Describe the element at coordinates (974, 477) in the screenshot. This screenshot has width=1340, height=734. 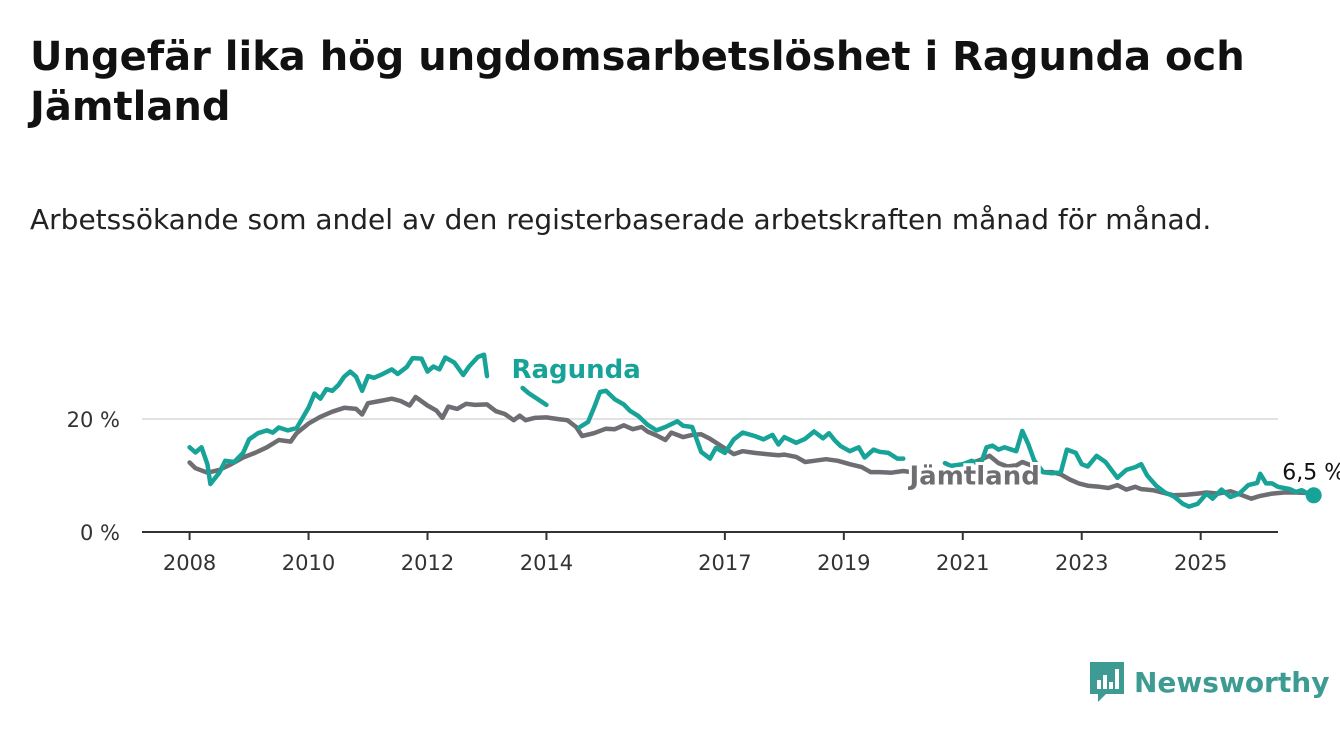
I see `series-label-jamtland: Jämtland` at that location.